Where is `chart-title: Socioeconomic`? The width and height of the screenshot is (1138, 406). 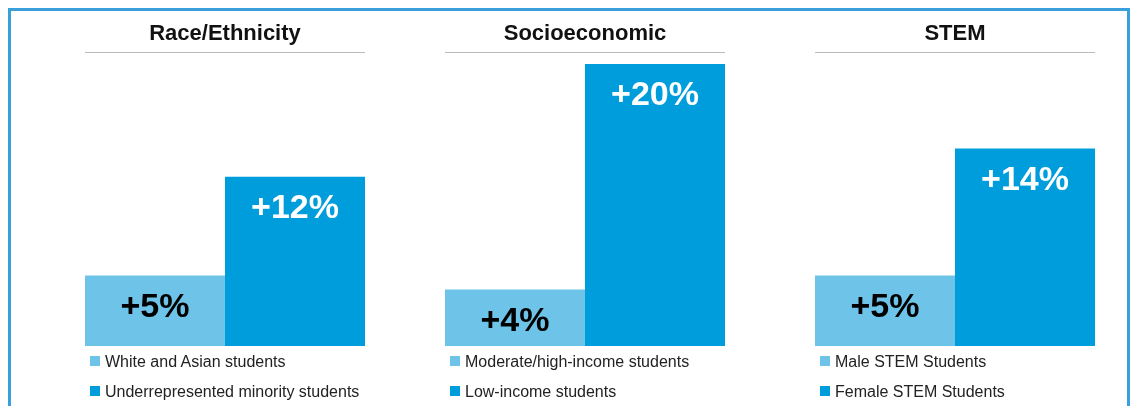 chart-title: Socioeconomic is located at coordinates (585, 36).